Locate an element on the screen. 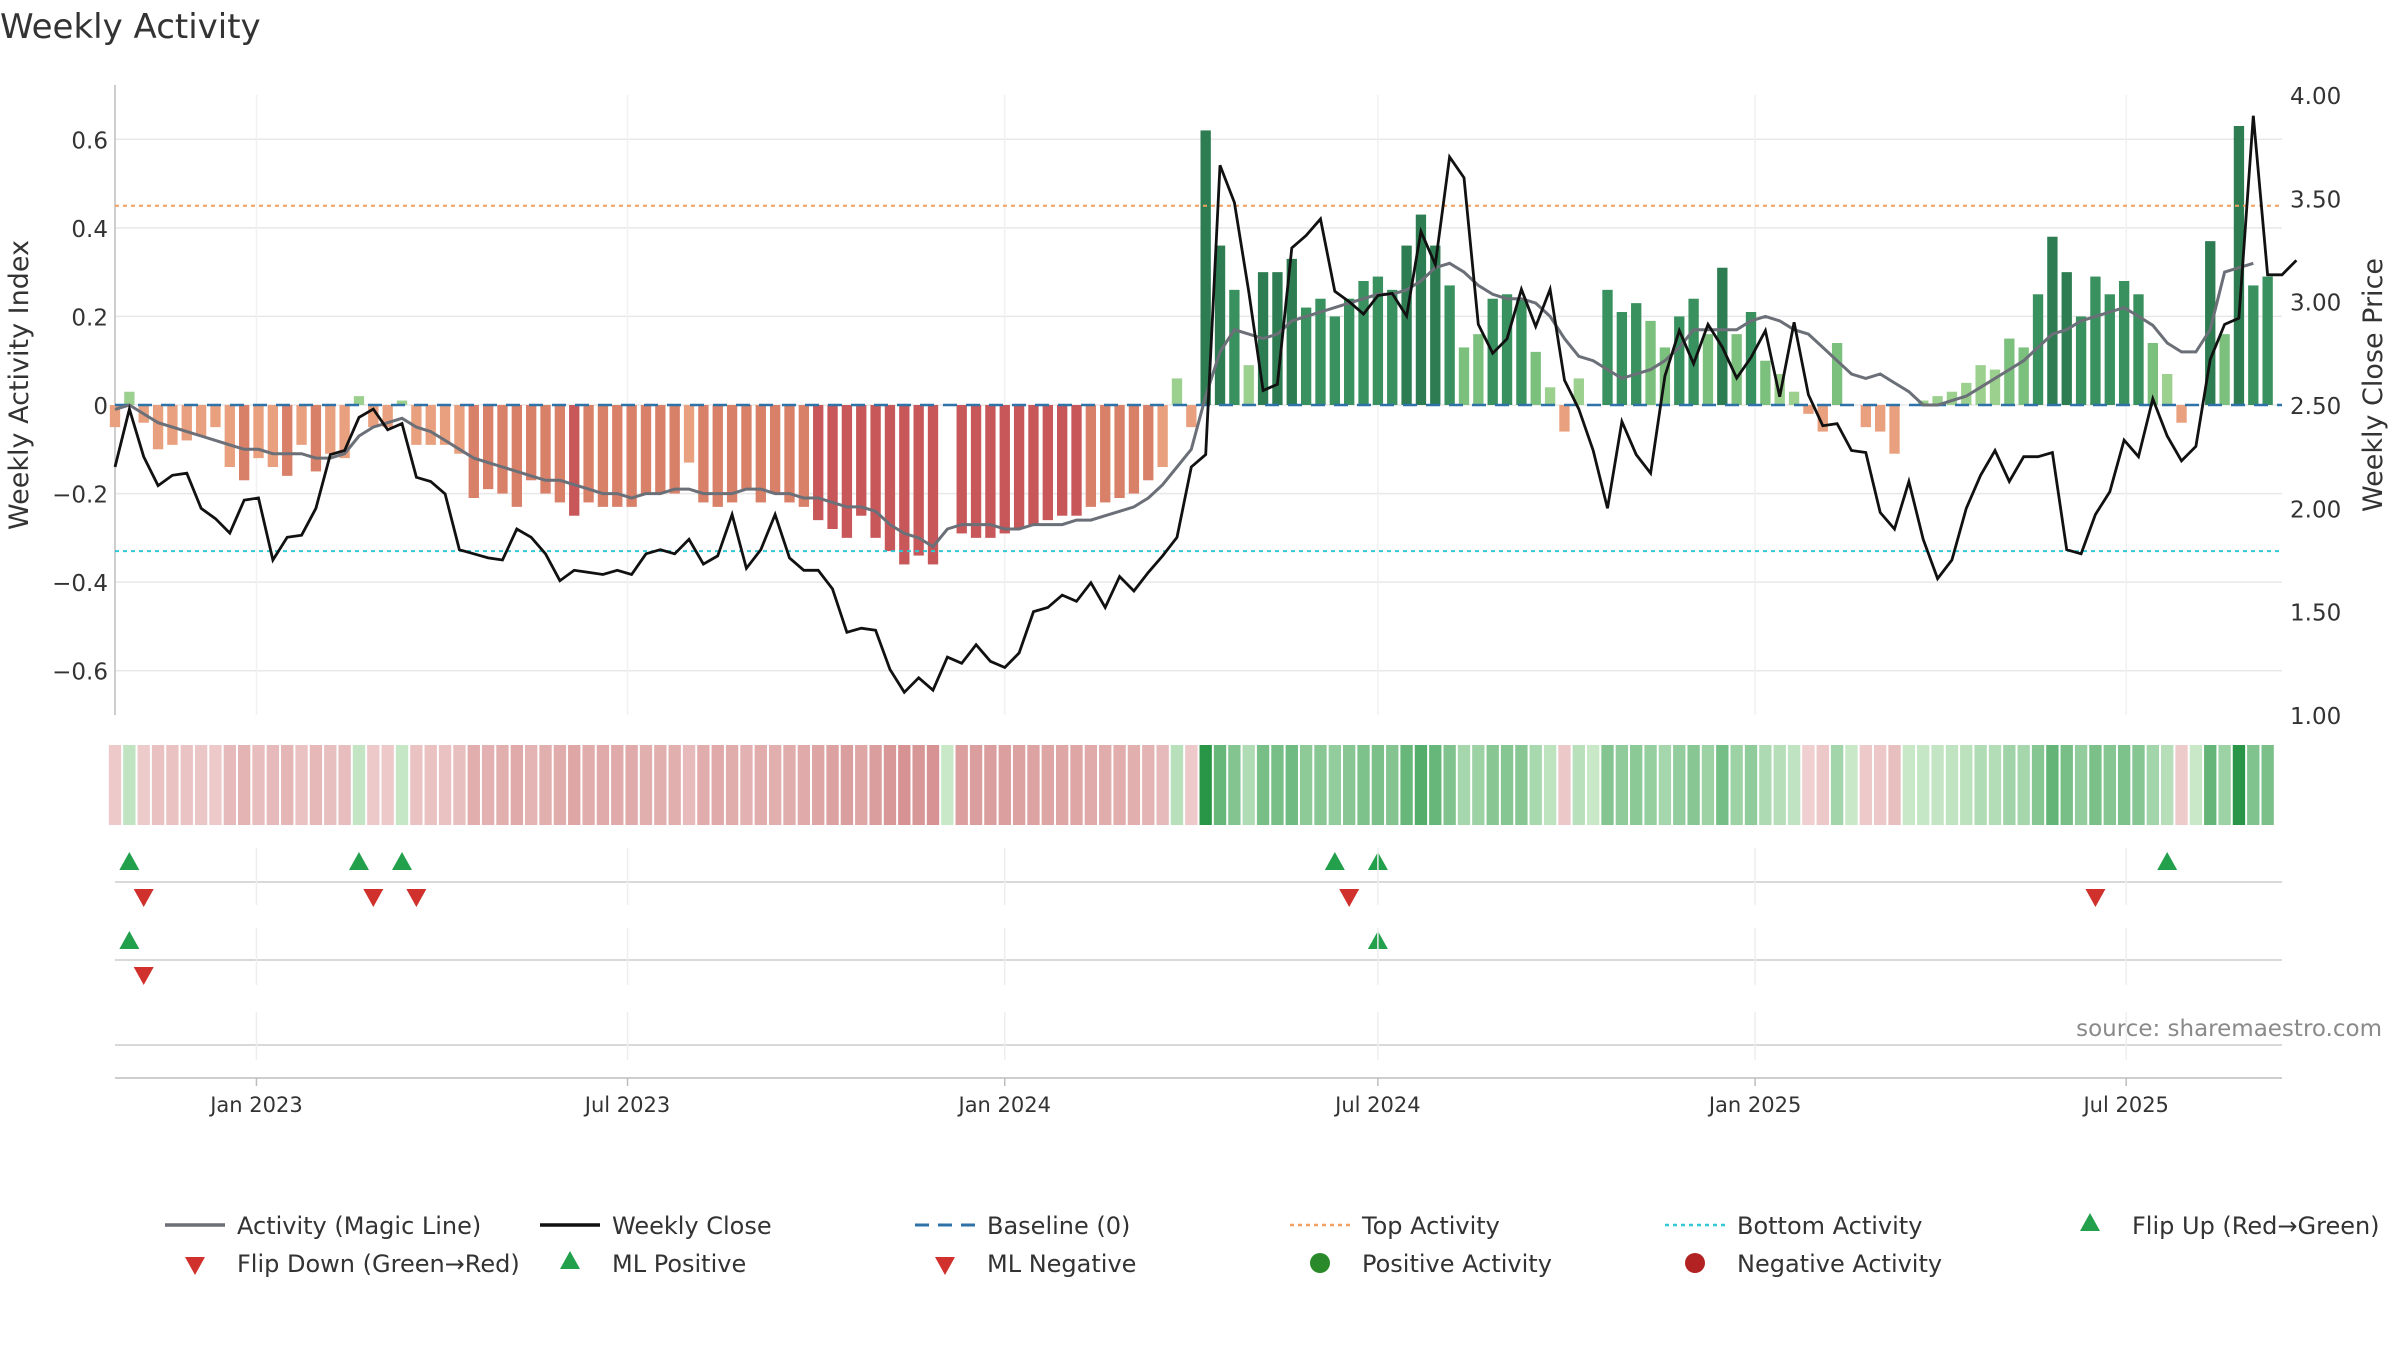 The image size is (2400, 1350). y-axis-label: Weekly Activity Index is located at coordinates (19, 385).